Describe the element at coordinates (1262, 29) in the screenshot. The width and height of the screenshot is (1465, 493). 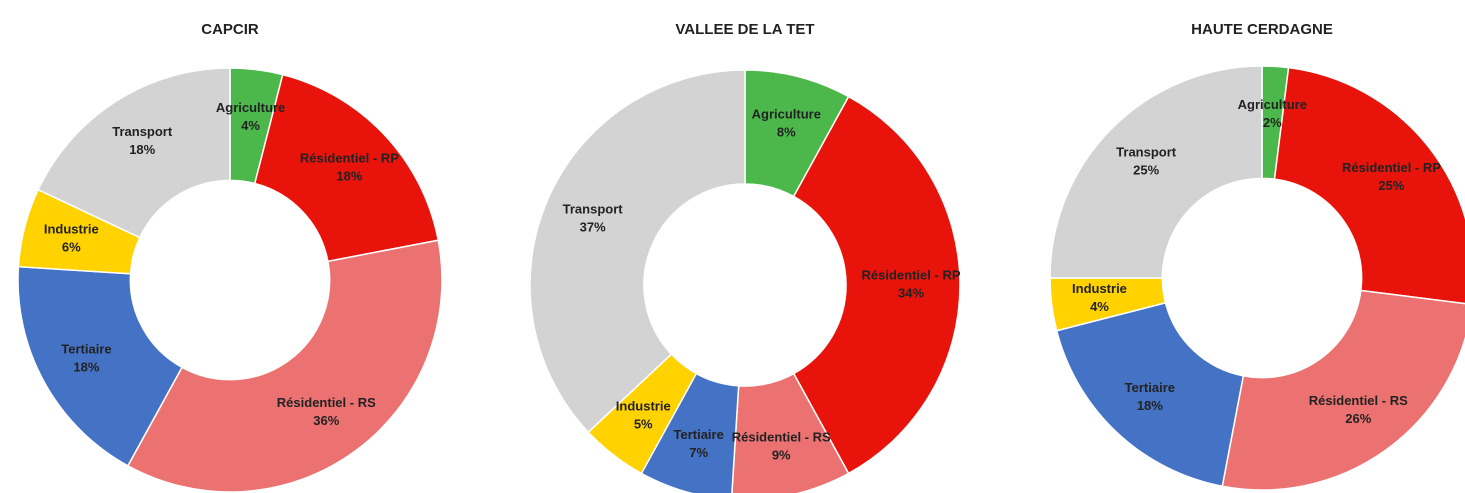
I see `chart-title: HAUTE CERDAGNE` at that location.